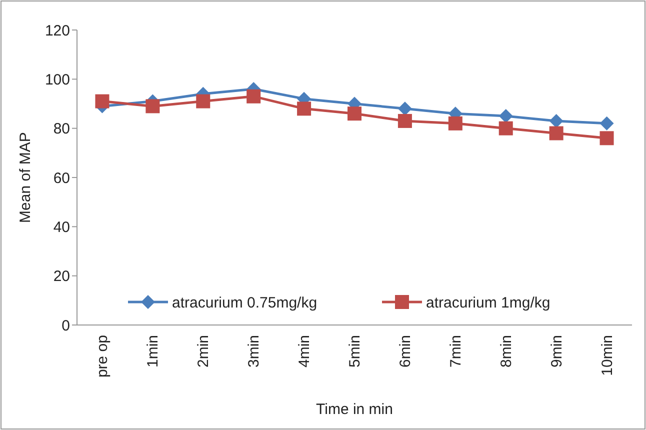 This screenshot has width=646, height=430. What do you see at coordinates (455, 351) in the screenshot?
I see `x-tick-label: 7min` at bounding box center [455, 351].